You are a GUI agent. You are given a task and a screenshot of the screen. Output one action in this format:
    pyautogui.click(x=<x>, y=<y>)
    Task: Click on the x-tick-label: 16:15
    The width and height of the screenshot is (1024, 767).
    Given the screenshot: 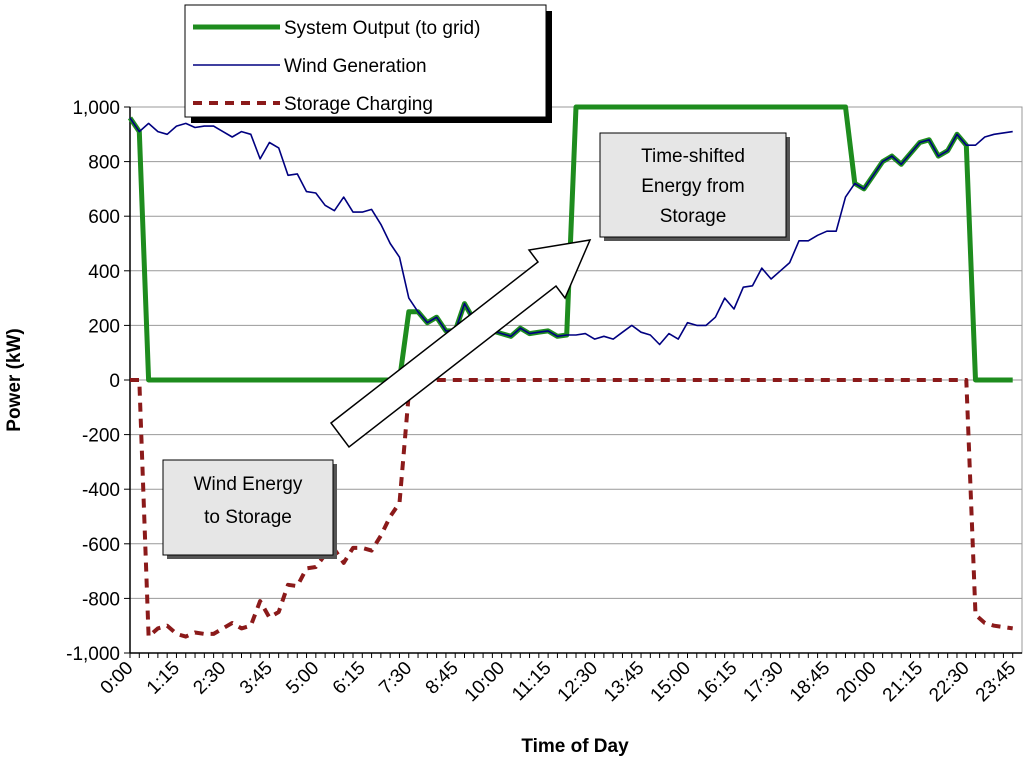 What is the action you would take?
    pyautogui.click(x=717, y=682)
    